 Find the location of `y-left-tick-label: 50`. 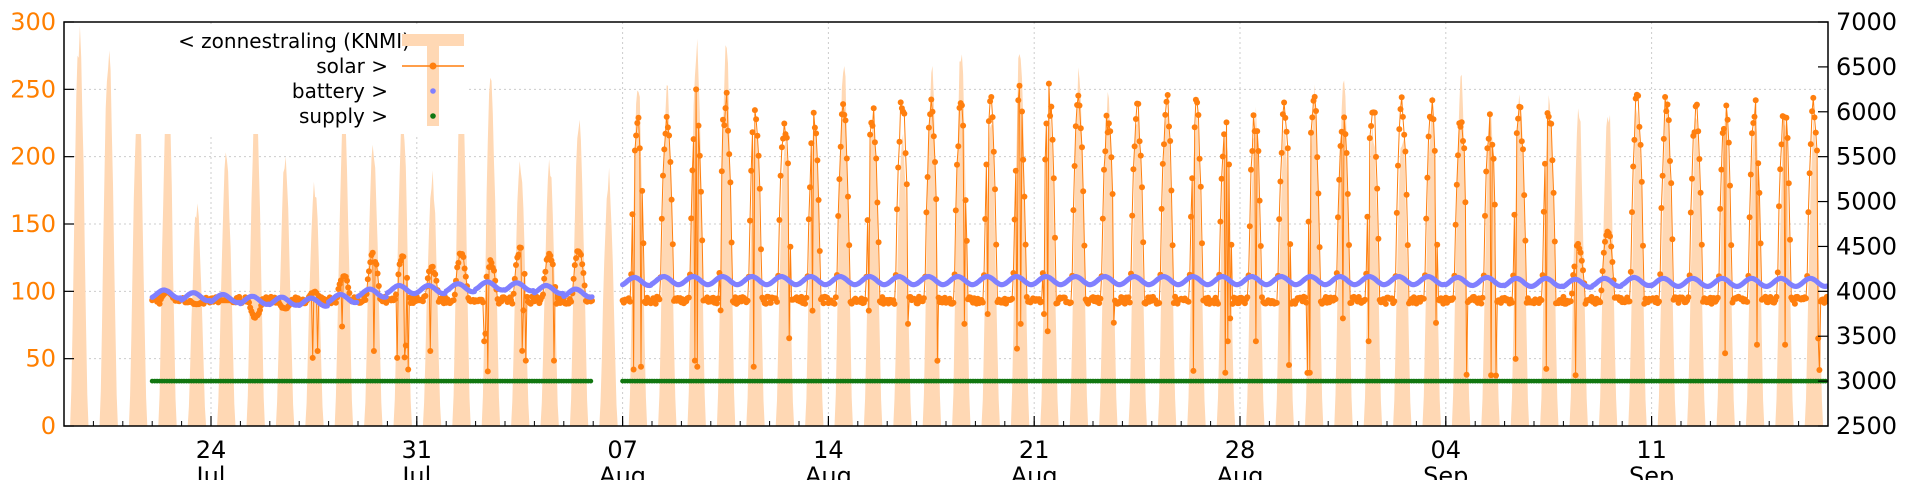

y-left-tick-label: 50 is located at coordinates (40, 359).